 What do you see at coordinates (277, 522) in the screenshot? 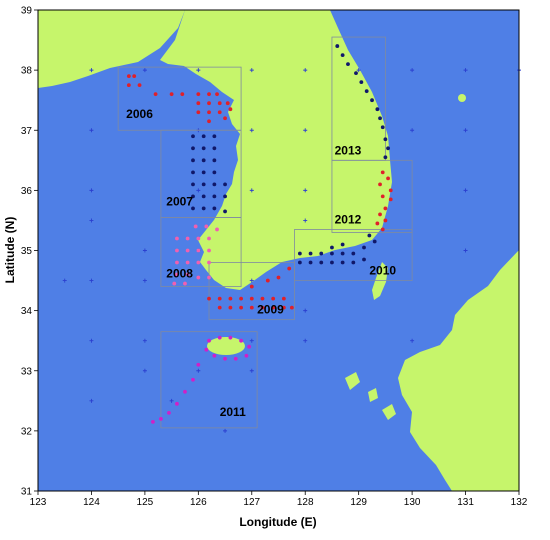
I see `x-axis-label: Longitude (E)` at bounding box center [277, 522].